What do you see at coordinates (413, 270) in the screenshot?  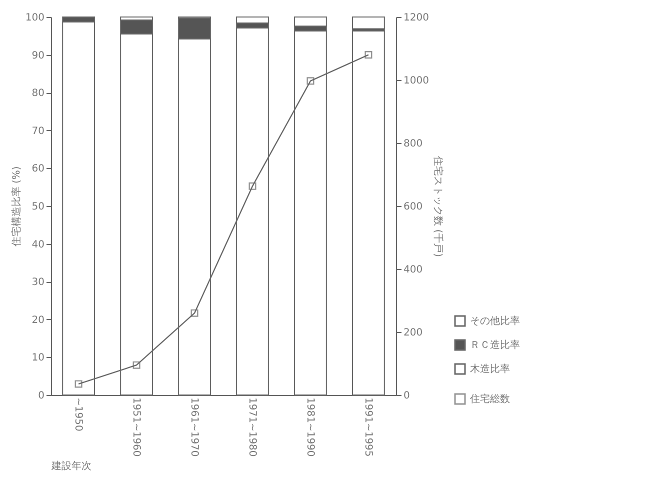 I see `y2-tick-label: 400` at bounding box center [413, 270].